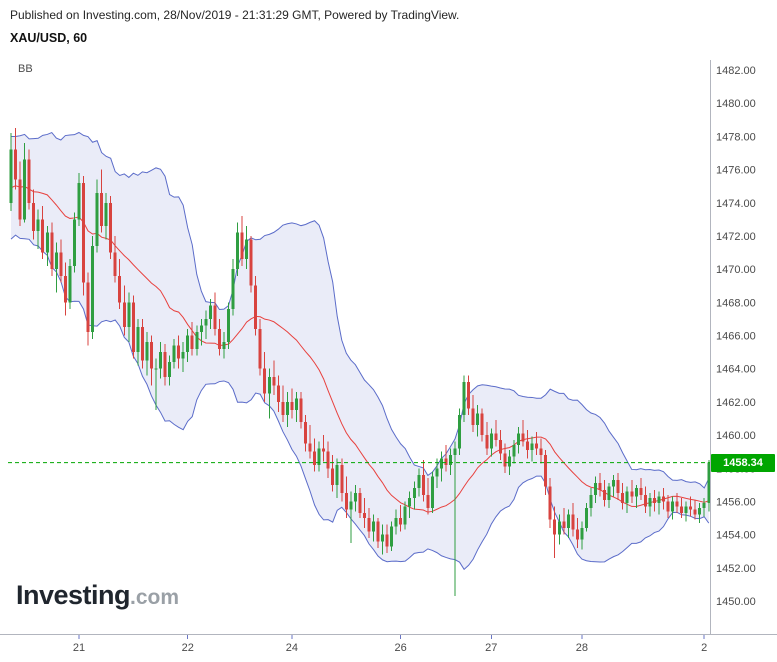  What do you see at coordinates (736, 403) in the screenshot?
I see `price-axis-label: 1462.00` at bounding box center [736, 403].